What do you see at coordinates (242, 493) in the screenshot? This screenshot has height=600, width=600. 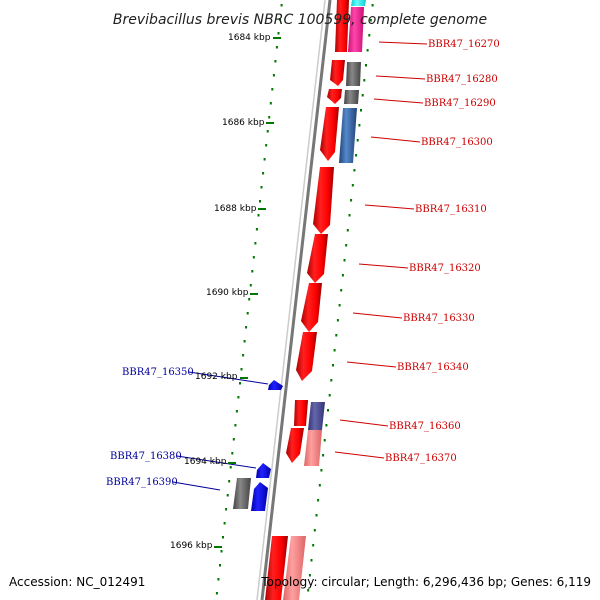 I see `gene-block-gray-left` at bounding box center [242, 493].